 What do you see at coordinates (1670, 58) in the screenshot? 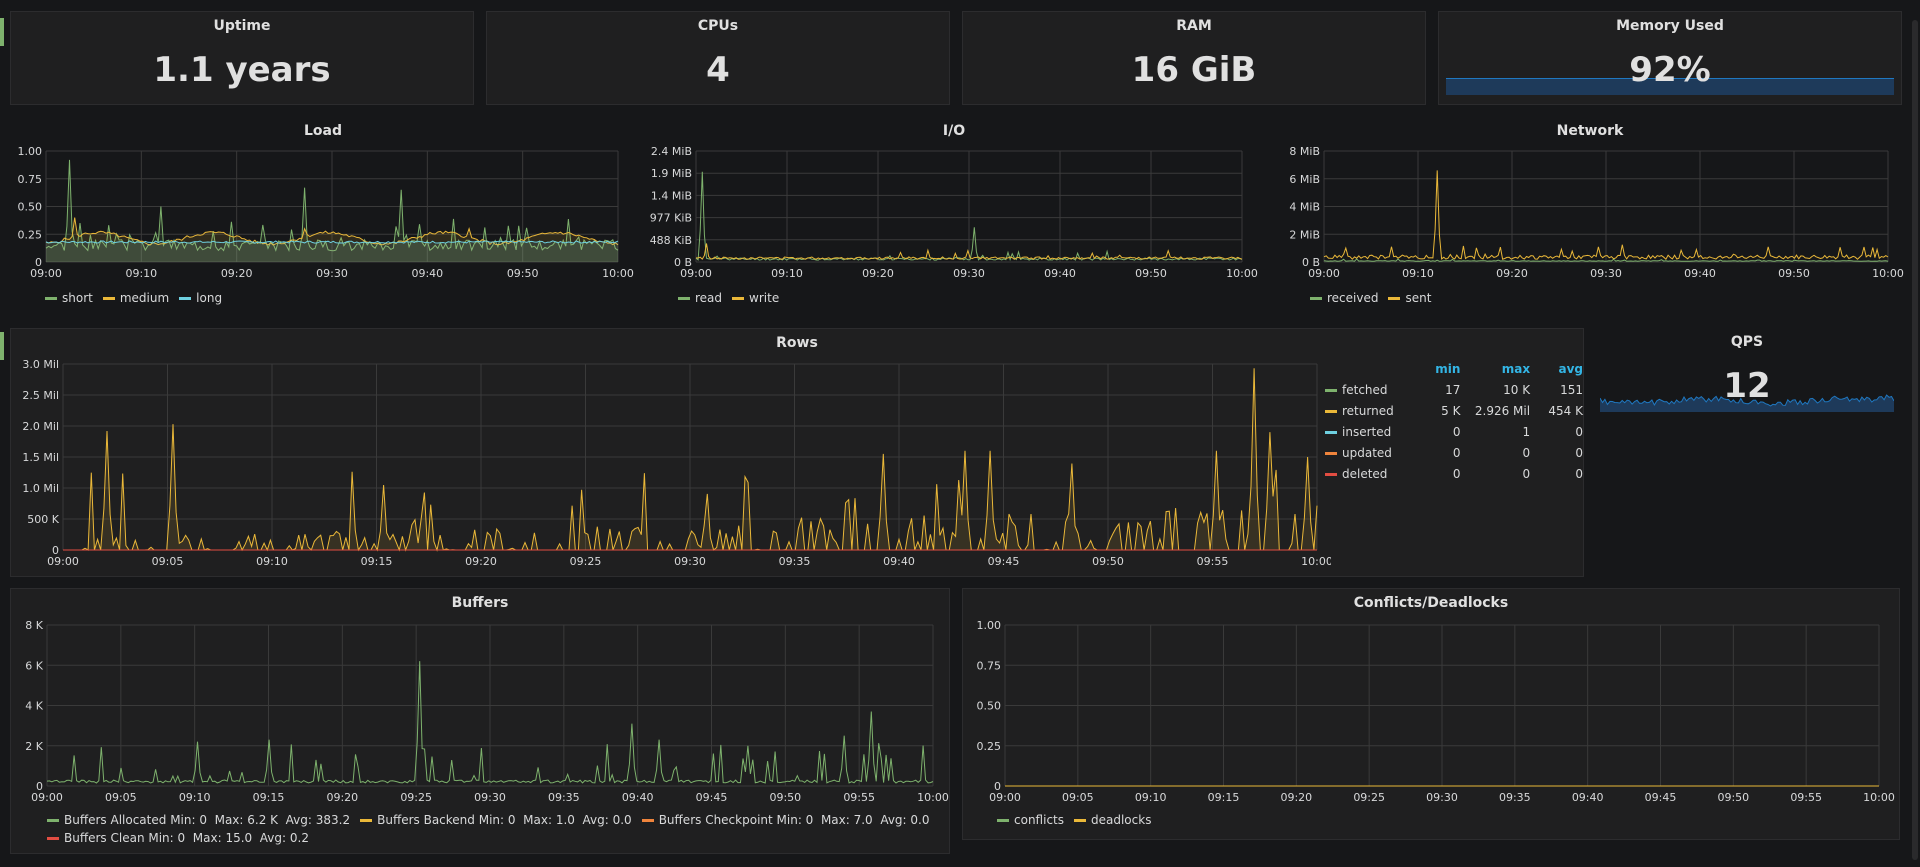
I see `memory-used-panel: Memory Used 92%` at bounding box center [1670, 58].